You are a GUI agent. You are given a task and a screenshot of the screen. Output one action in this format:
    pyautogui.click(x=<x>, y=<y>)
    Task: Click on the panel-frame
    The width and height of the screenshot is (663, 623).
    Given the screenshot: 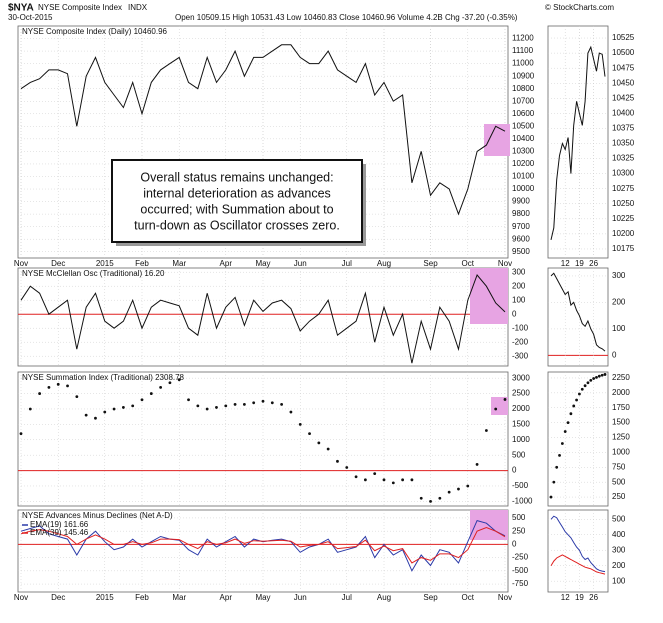 What is the action you would take?
    pyautogui.click(x=578, y=551)
    